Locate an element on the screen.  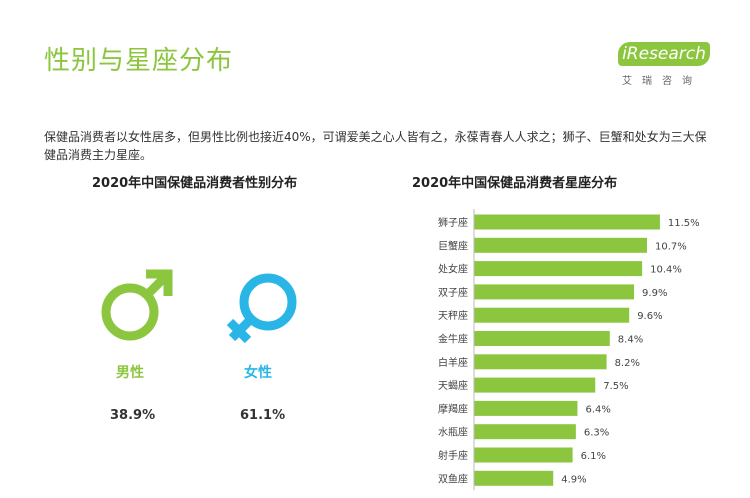
logo-wordmark: iResearch is located at coordinates (664, 54).